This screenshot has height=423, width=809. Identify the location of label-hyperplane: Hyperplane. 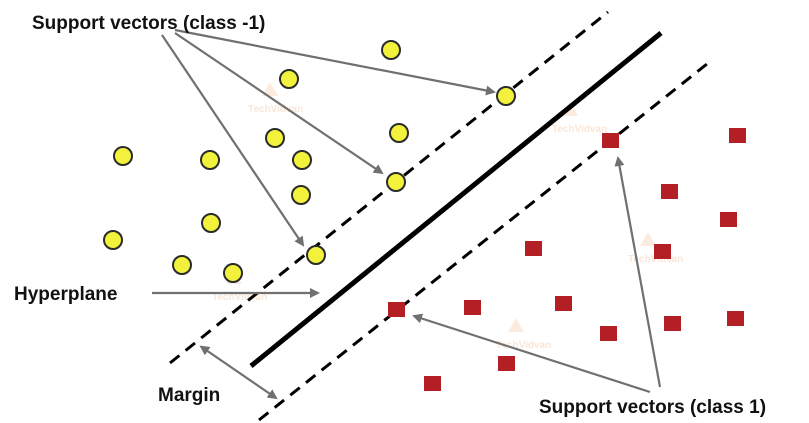
(65, 294).